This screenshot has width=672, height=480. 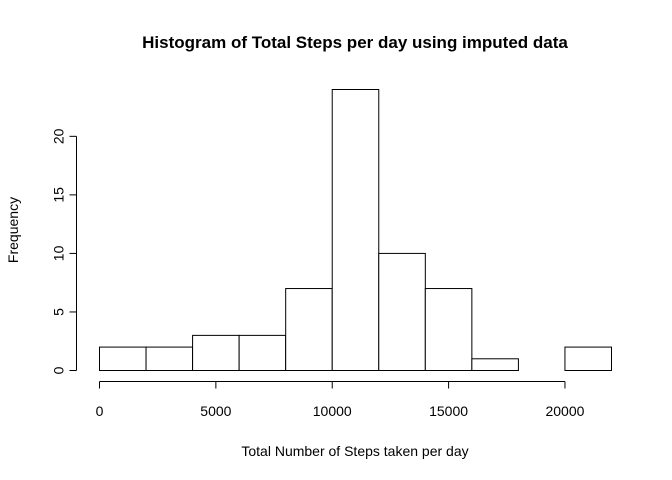 I want to click on y-tick-label: 20, so click(x=59, y=136).